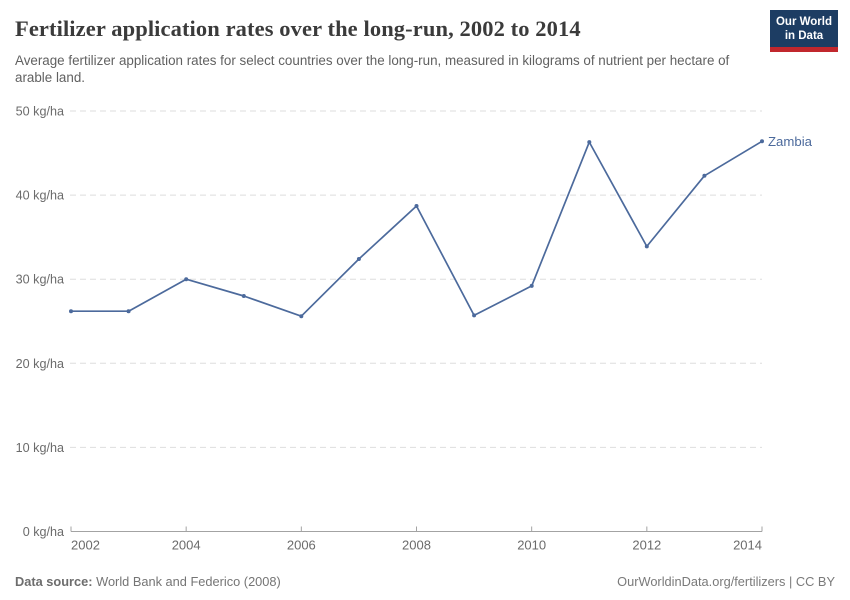 This screenshot has height=600, width=850. What do you see at coordinates (54, 581) in the screenshot?
I see `data-source-label: Data source:` at bounding box center [54, 581].